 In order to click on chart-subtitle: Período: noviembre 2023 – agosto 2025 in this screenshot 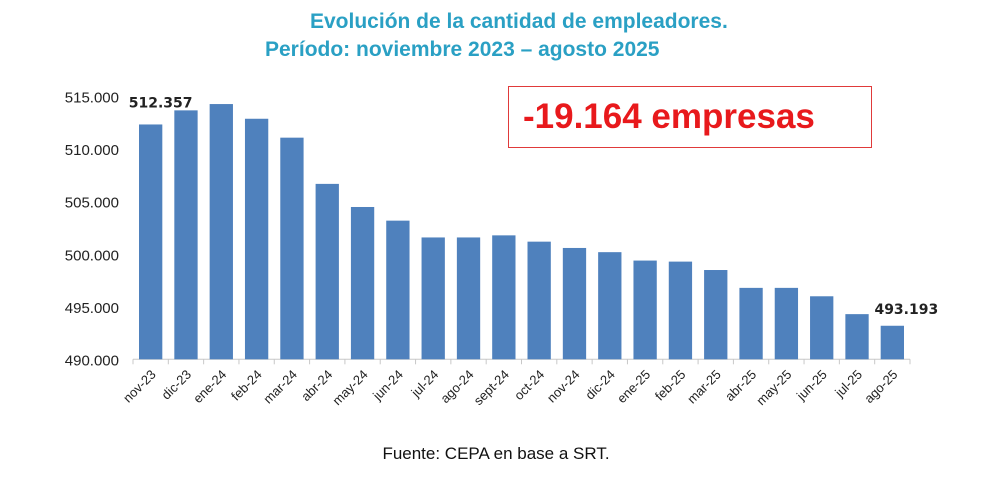, I will do `click(462, 49)`.